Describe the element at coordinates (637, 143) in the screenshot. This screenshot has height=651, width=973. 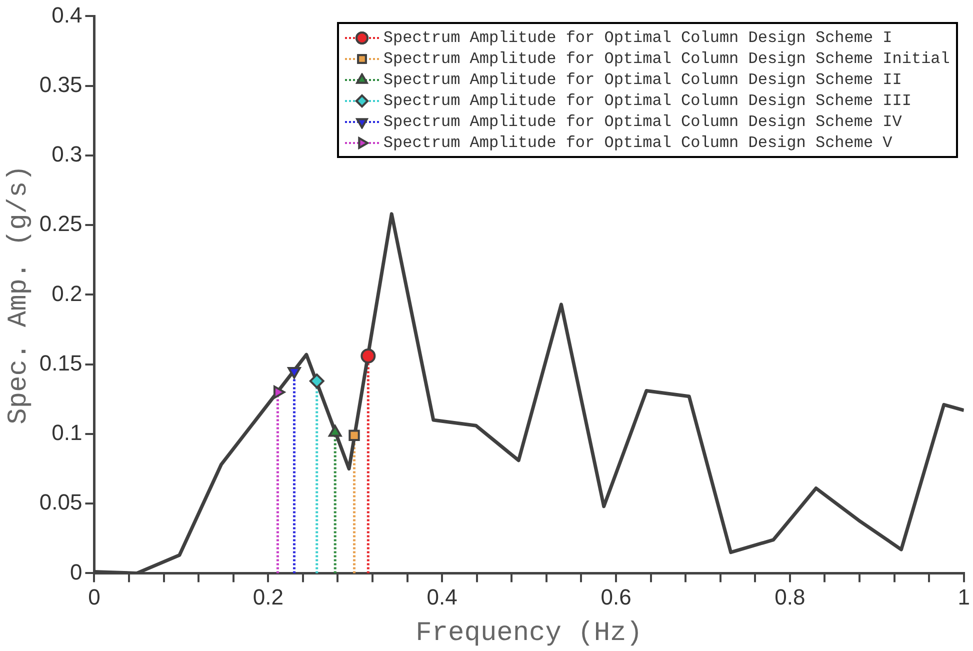
I see `legend-label: Spectrum Amplitude for Optimal Column Design Scheme V` at that location.